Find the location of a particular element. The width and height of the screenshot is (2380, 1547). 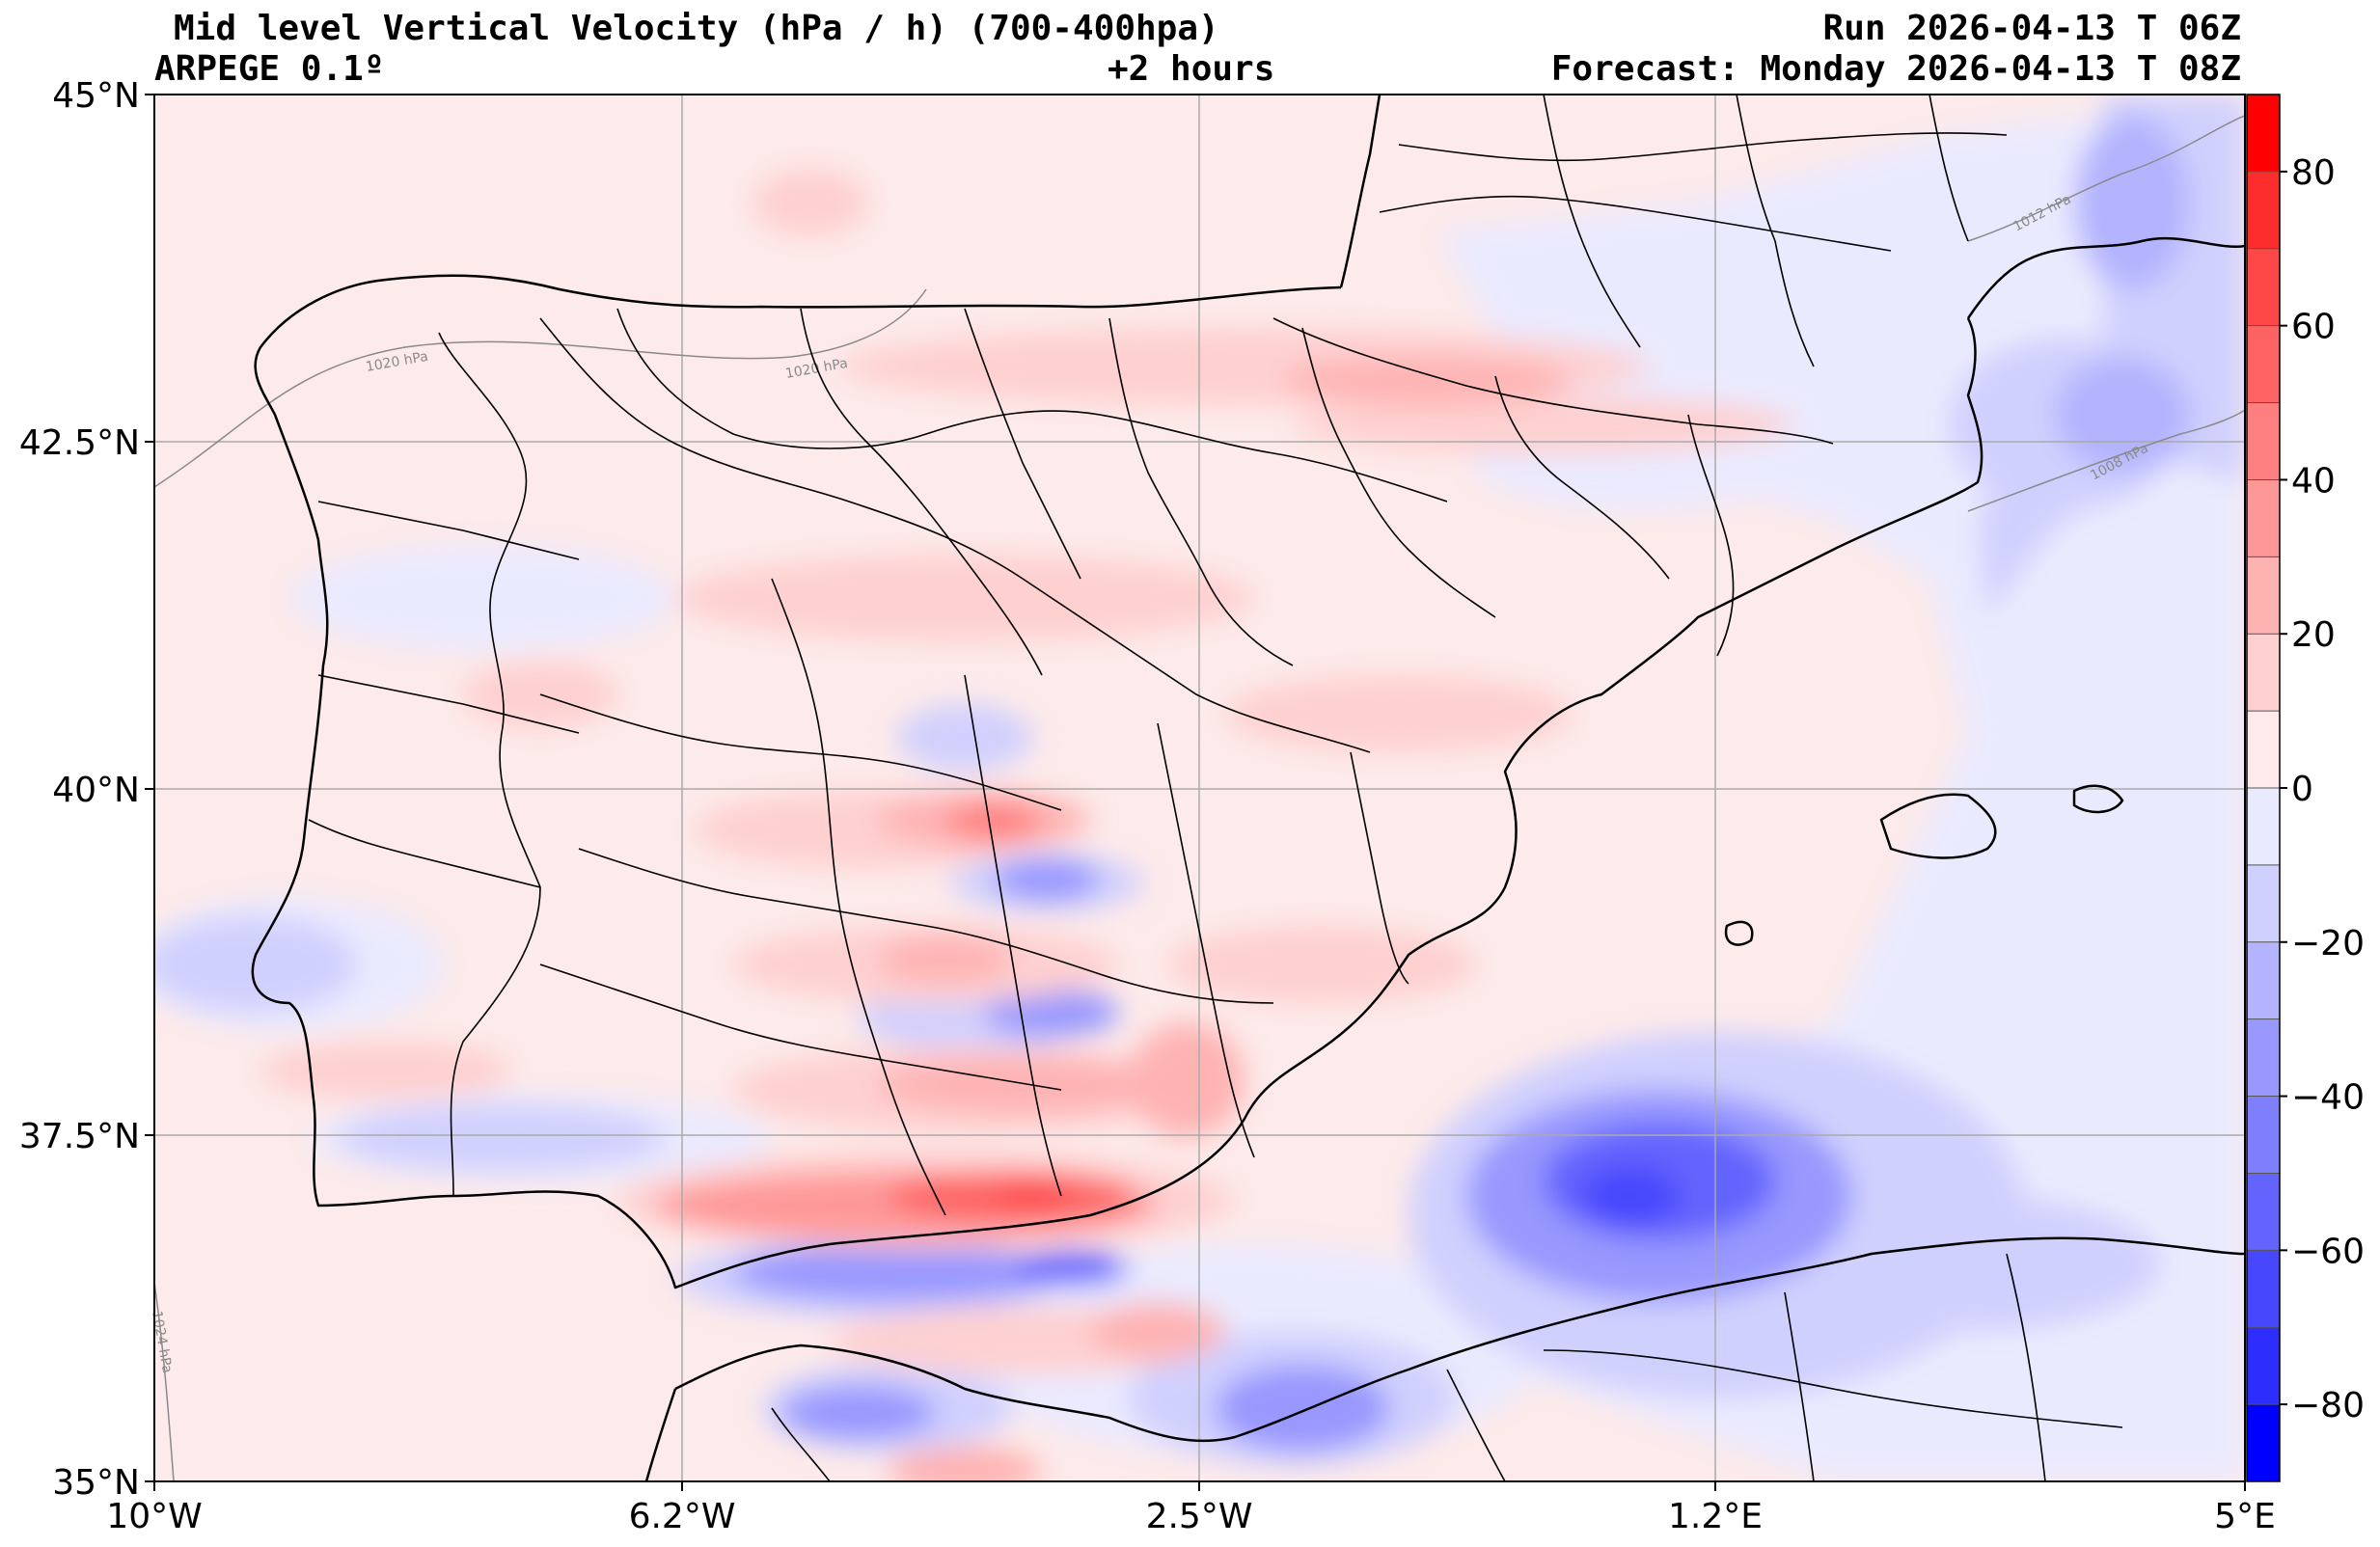

longitude-labels: 10°W 6.2°W 2.5°W 1.2°E 5°E is located at coordinates (1191, 1516).